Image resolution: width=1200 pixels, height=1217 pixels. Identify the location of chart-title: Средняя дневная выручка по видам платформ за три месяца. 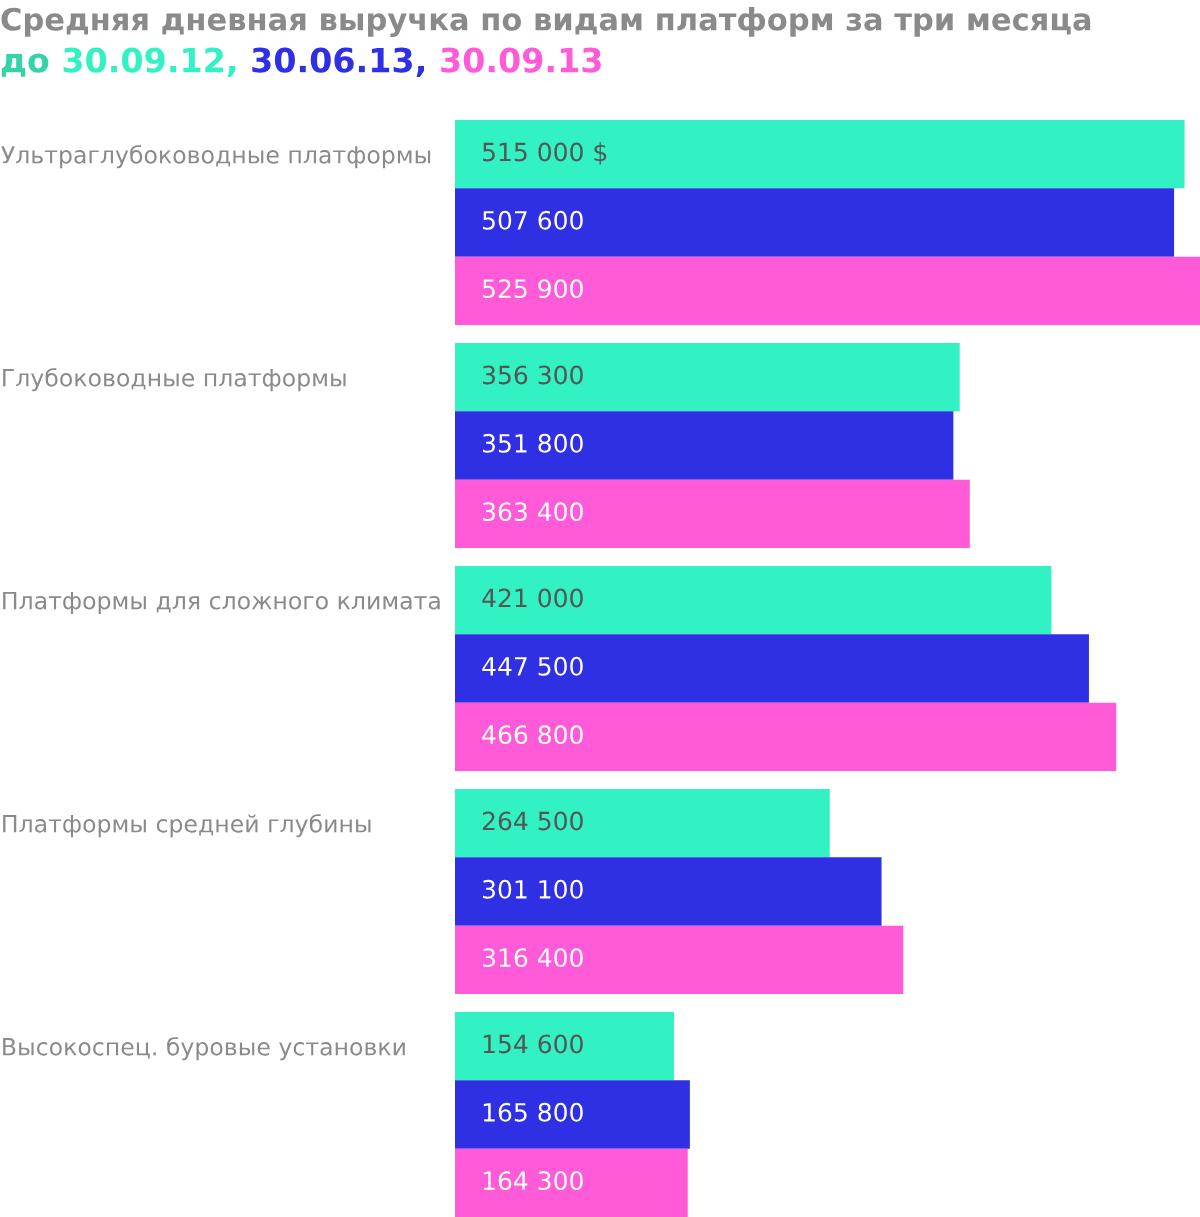
(546, 22).